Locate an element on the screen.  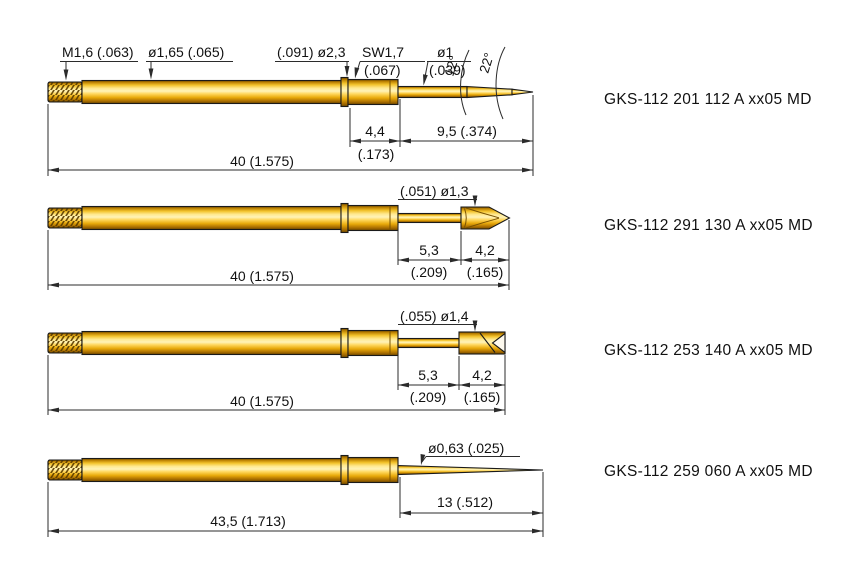
probe-2-tip-label: (.051) ø1,3 is located at coordinates (434, 191).